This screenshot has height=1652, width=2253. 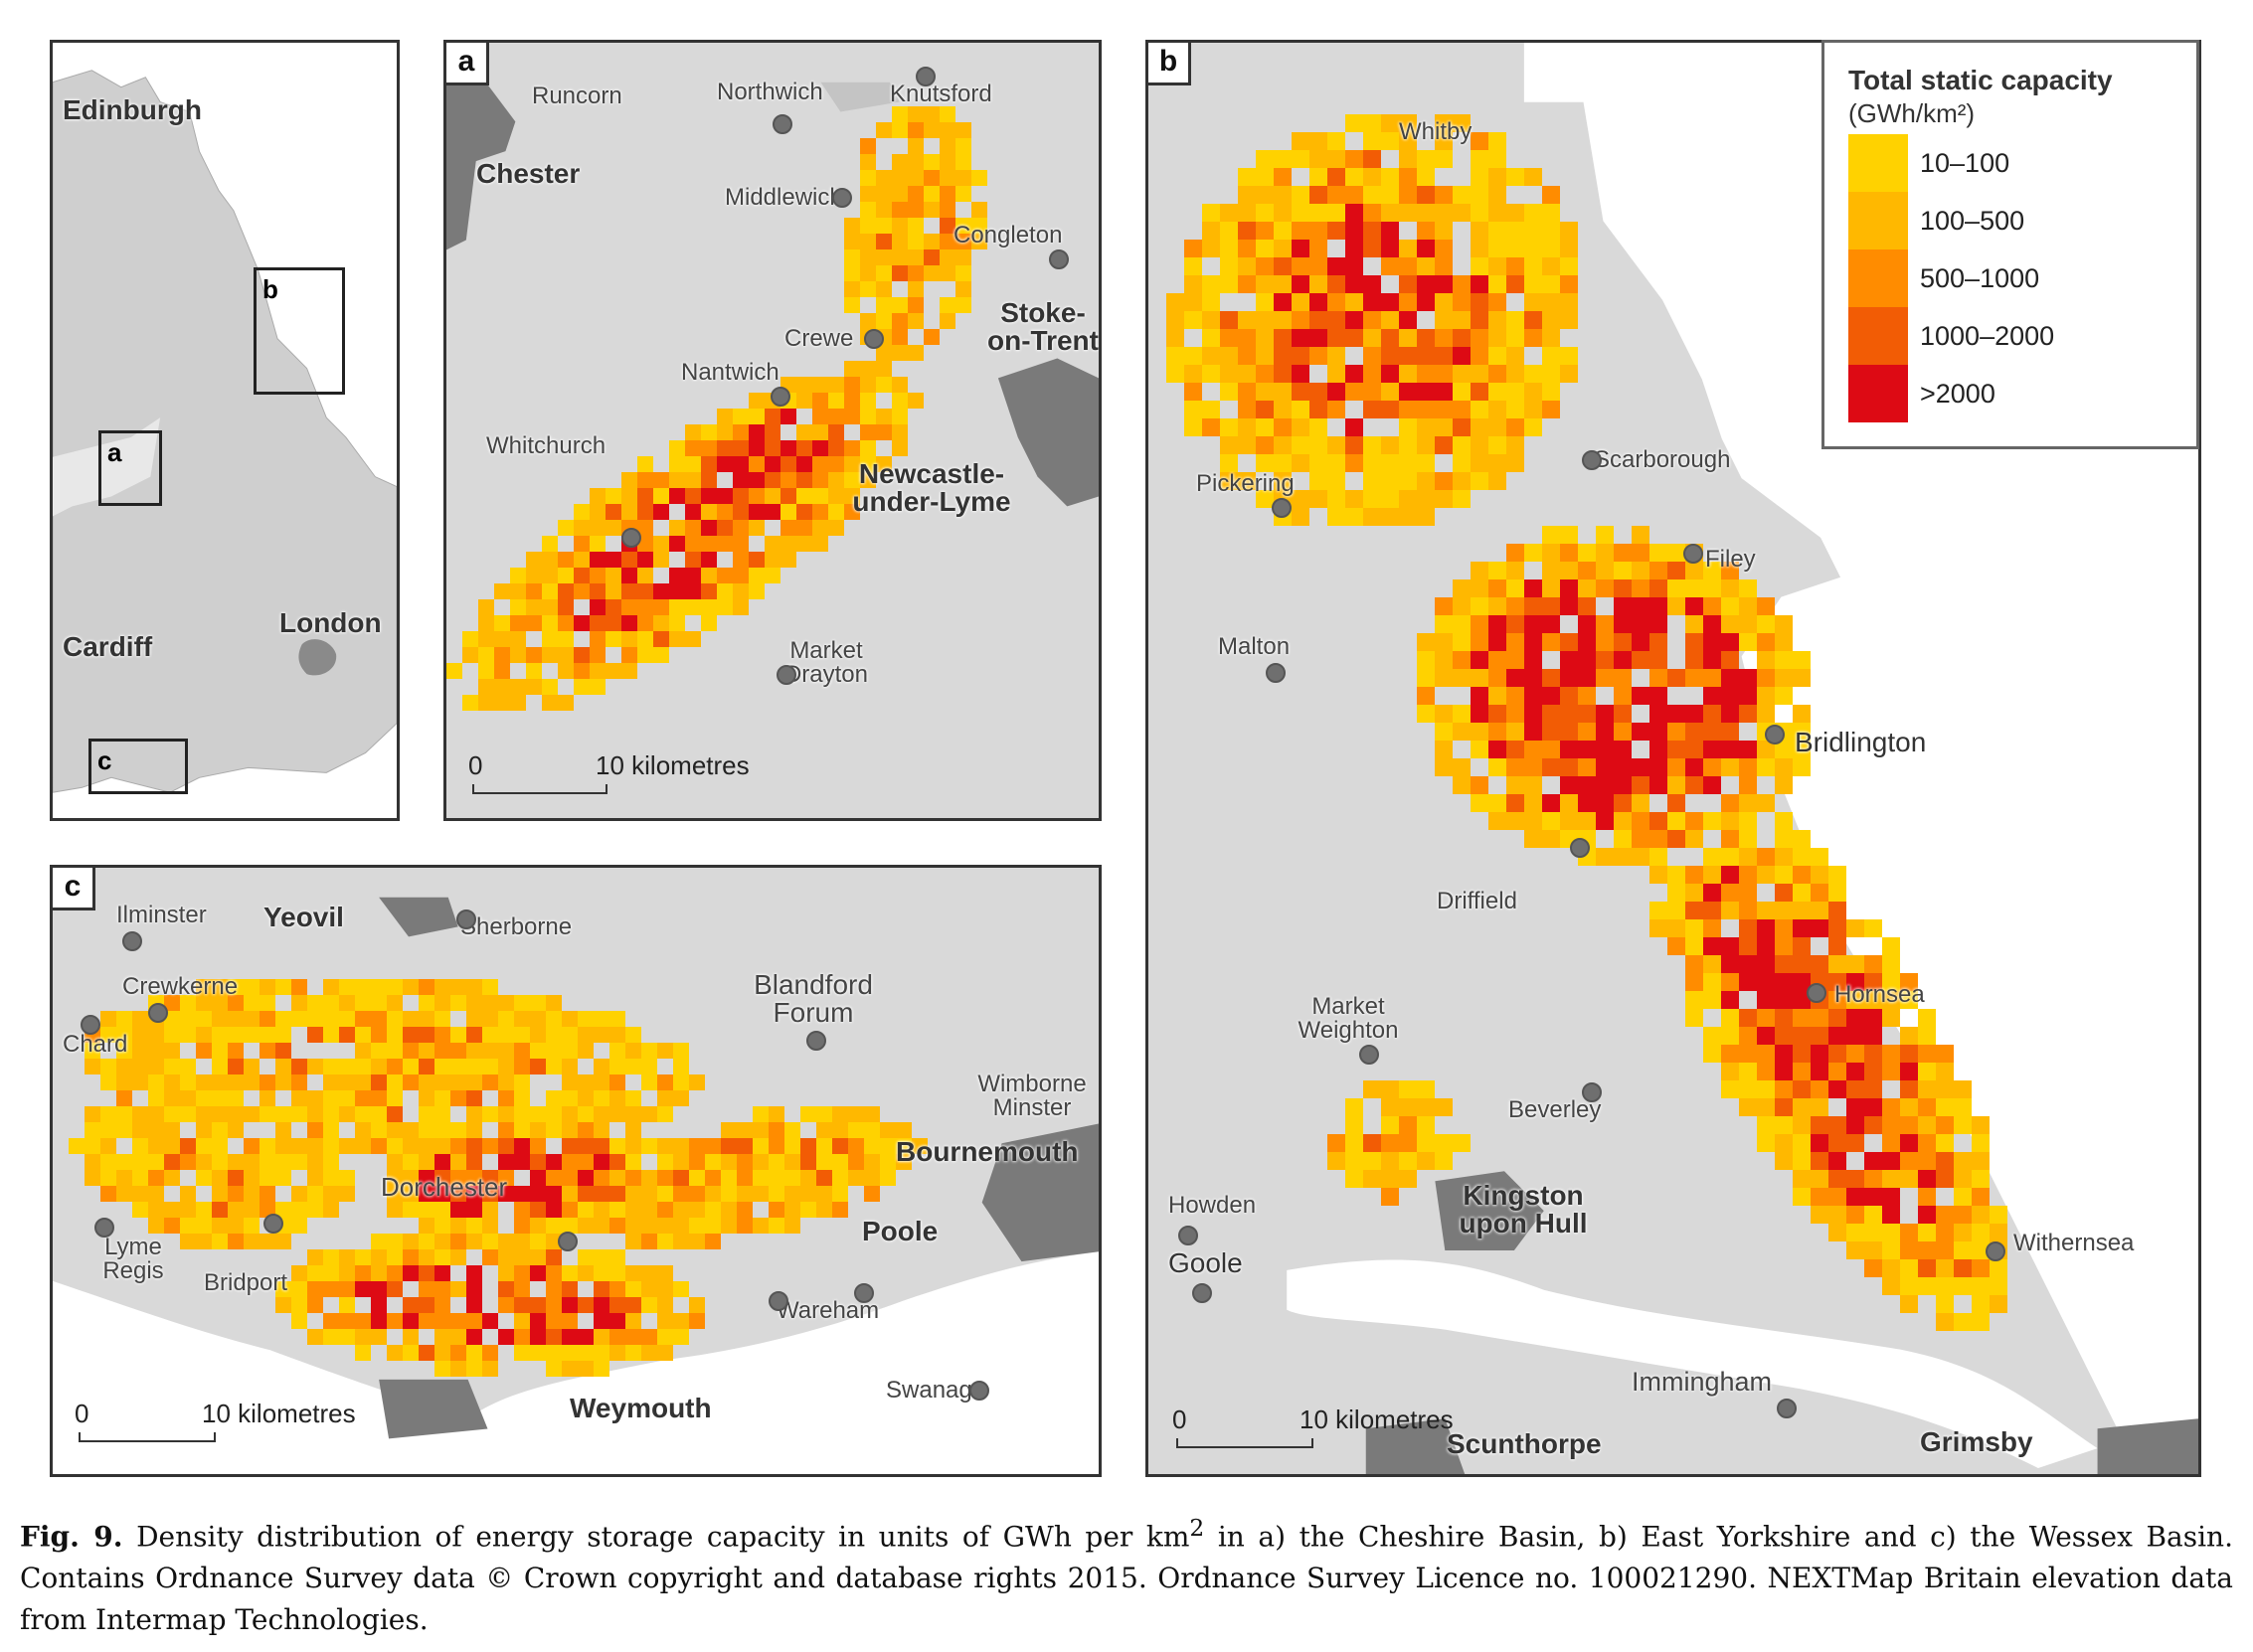 What do you see at coordinates (445, 1187) in the screenshot?
I see `panel-c-place-8: Dorchester` at bounding box center [445, 1187].